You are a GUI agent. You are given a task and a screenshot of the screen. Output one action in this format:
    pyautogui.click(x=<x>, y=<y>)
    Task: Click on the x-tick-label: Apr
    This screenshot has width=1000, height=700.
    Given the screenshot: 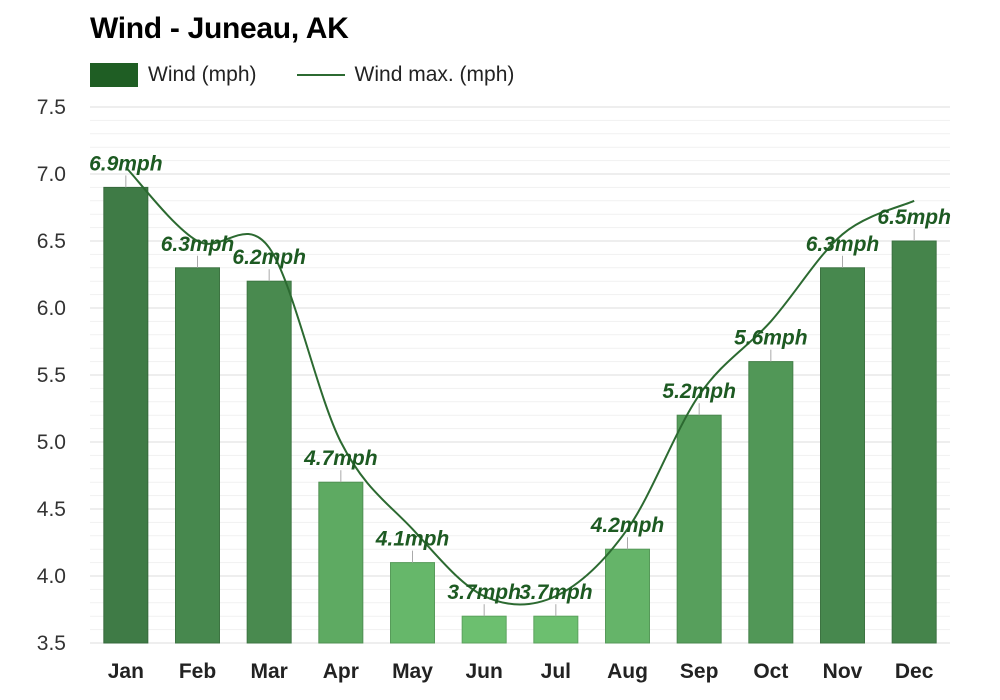 What is the action you would take?
    pyautogui.click(x=341, y=671)
    